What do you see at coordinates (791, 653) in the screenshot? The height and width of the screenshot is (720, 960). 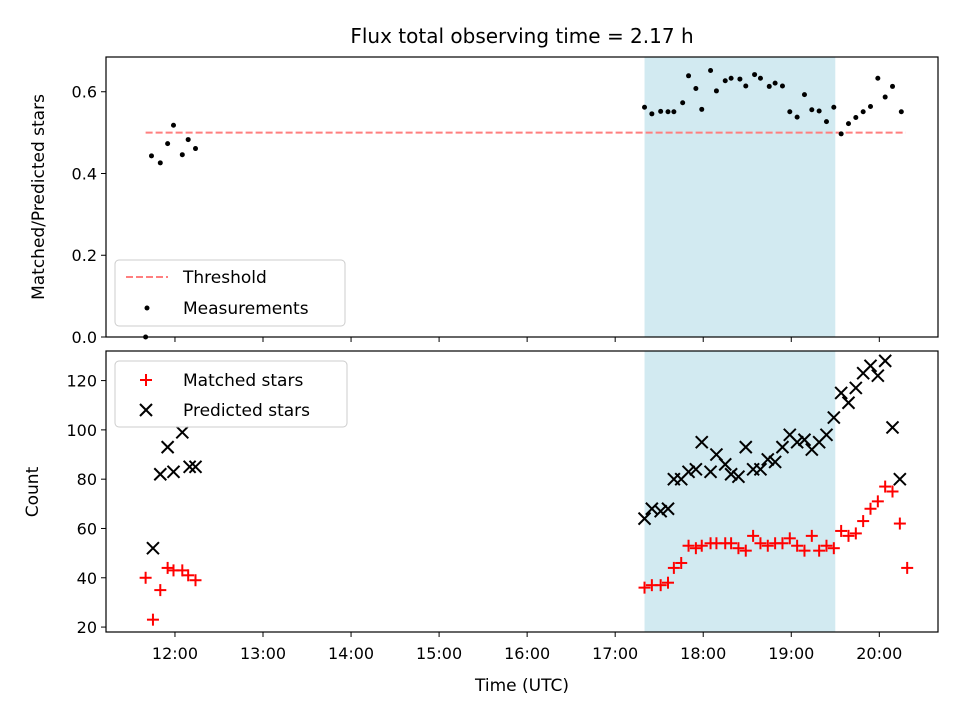 I see `x-tick-label: 19:00` at bounding box center [791, 653].